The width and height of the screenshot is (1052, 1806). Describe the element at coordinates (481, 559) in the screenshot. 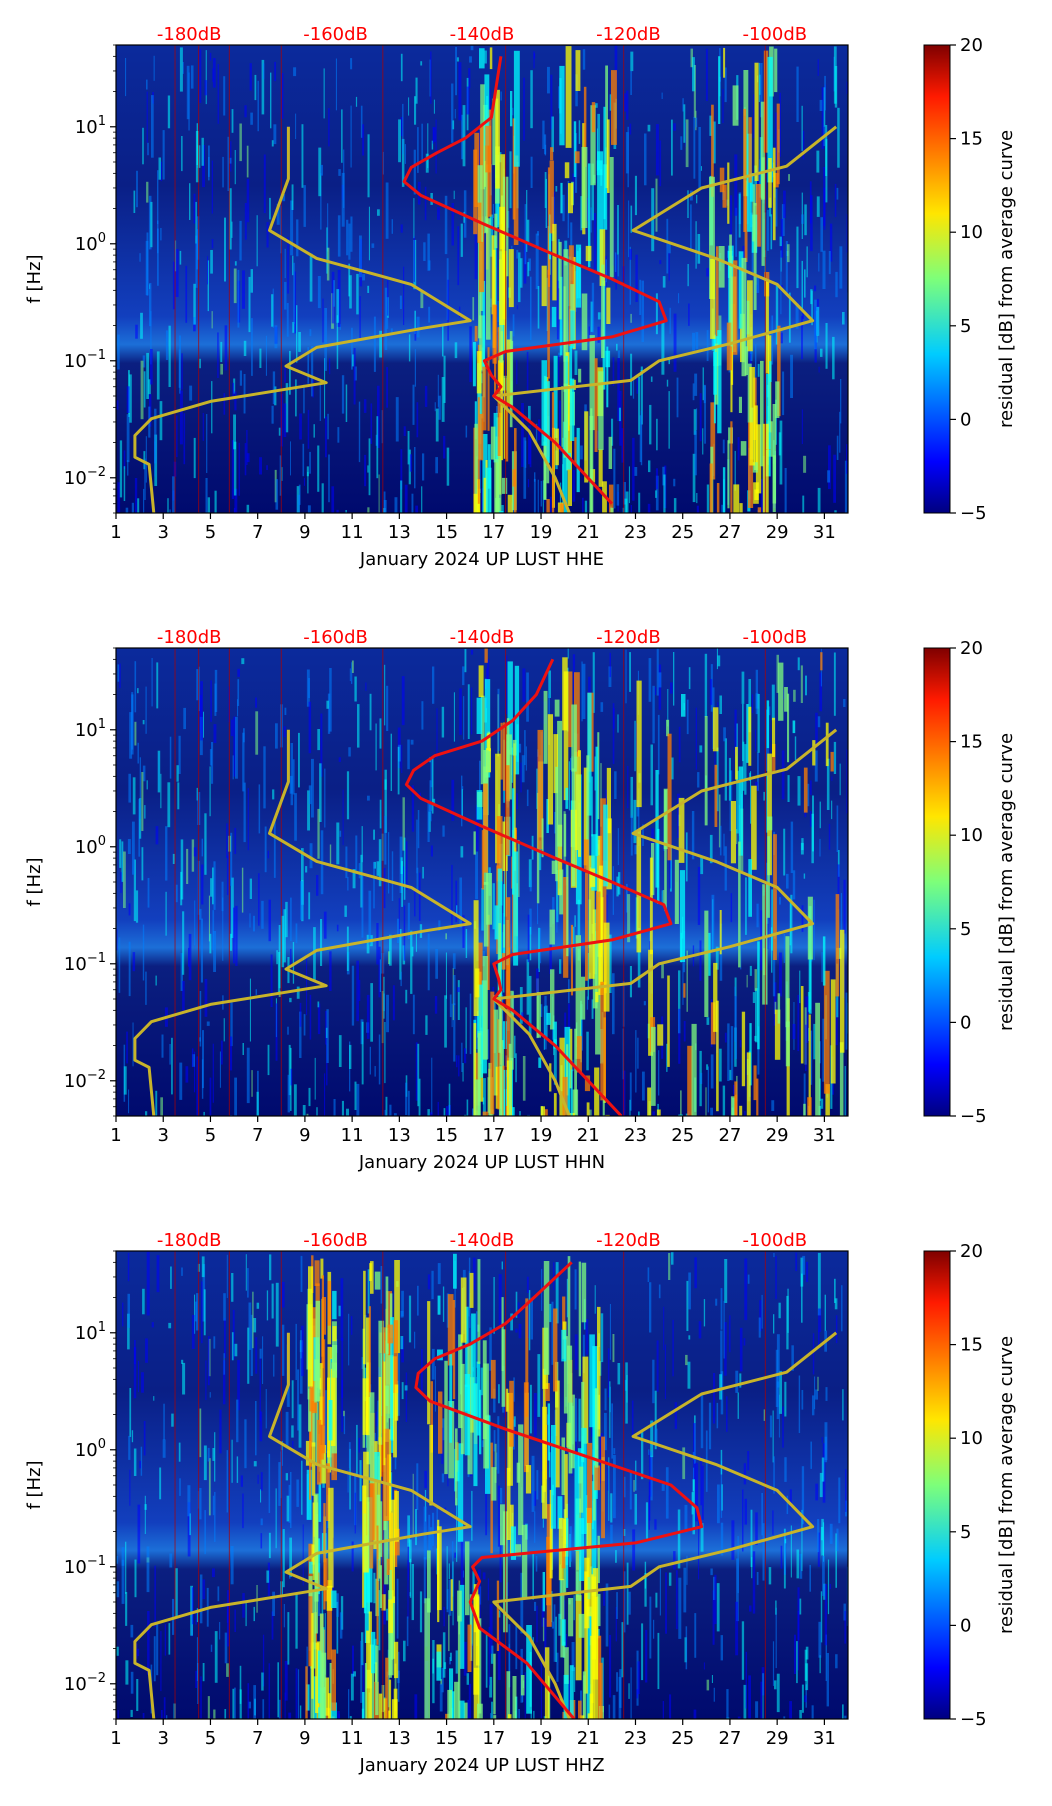

I see `x-axis-label: January 2024 UP LUST HHE` at that location.